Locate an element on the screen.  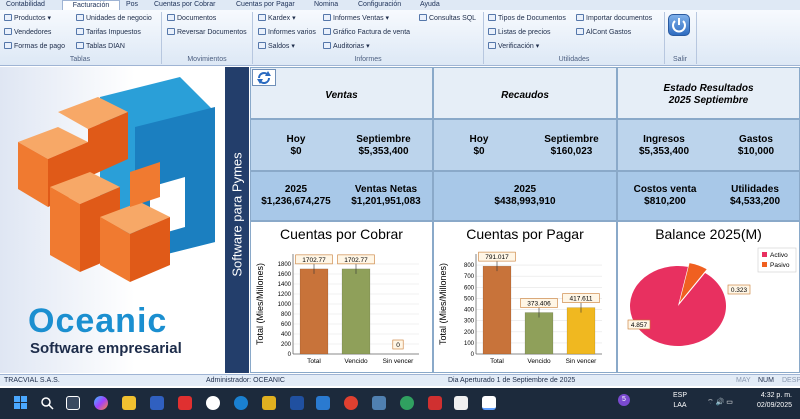
data-label: 417.611 is located at coordinates (580, 299).